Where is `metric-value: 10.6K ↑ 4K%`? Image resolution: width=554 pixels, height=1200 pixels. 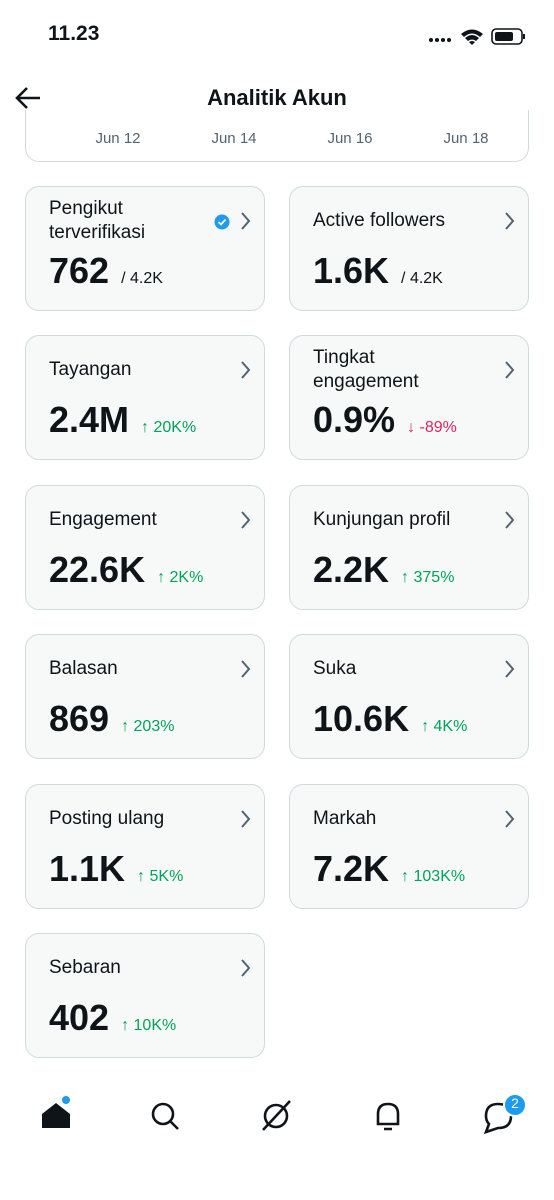
metric-value: 10.6K ↑ 4K% is located at coordinates (390, 723).